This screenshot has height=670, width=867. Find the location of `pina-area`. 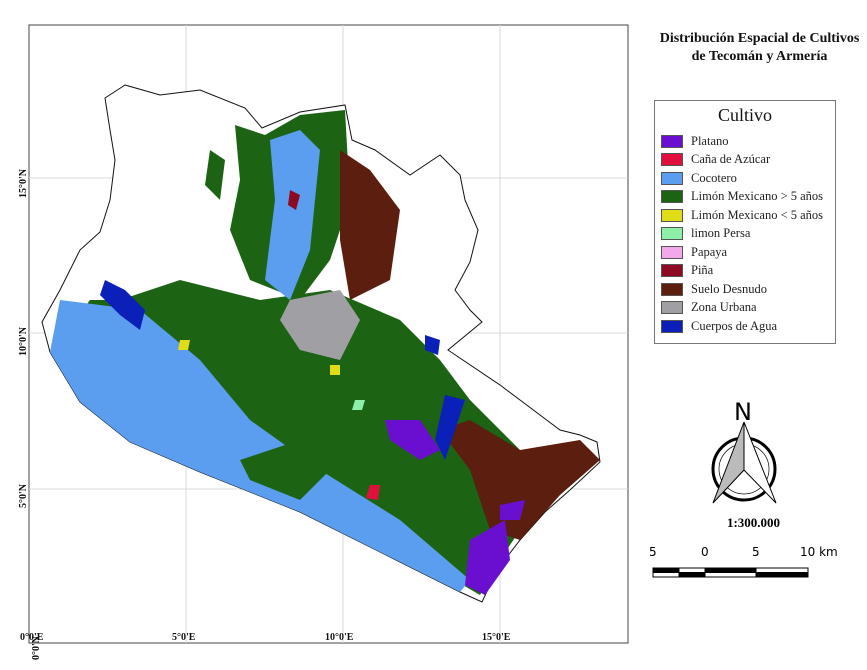

pina-area is located at coordinates (294, 200).